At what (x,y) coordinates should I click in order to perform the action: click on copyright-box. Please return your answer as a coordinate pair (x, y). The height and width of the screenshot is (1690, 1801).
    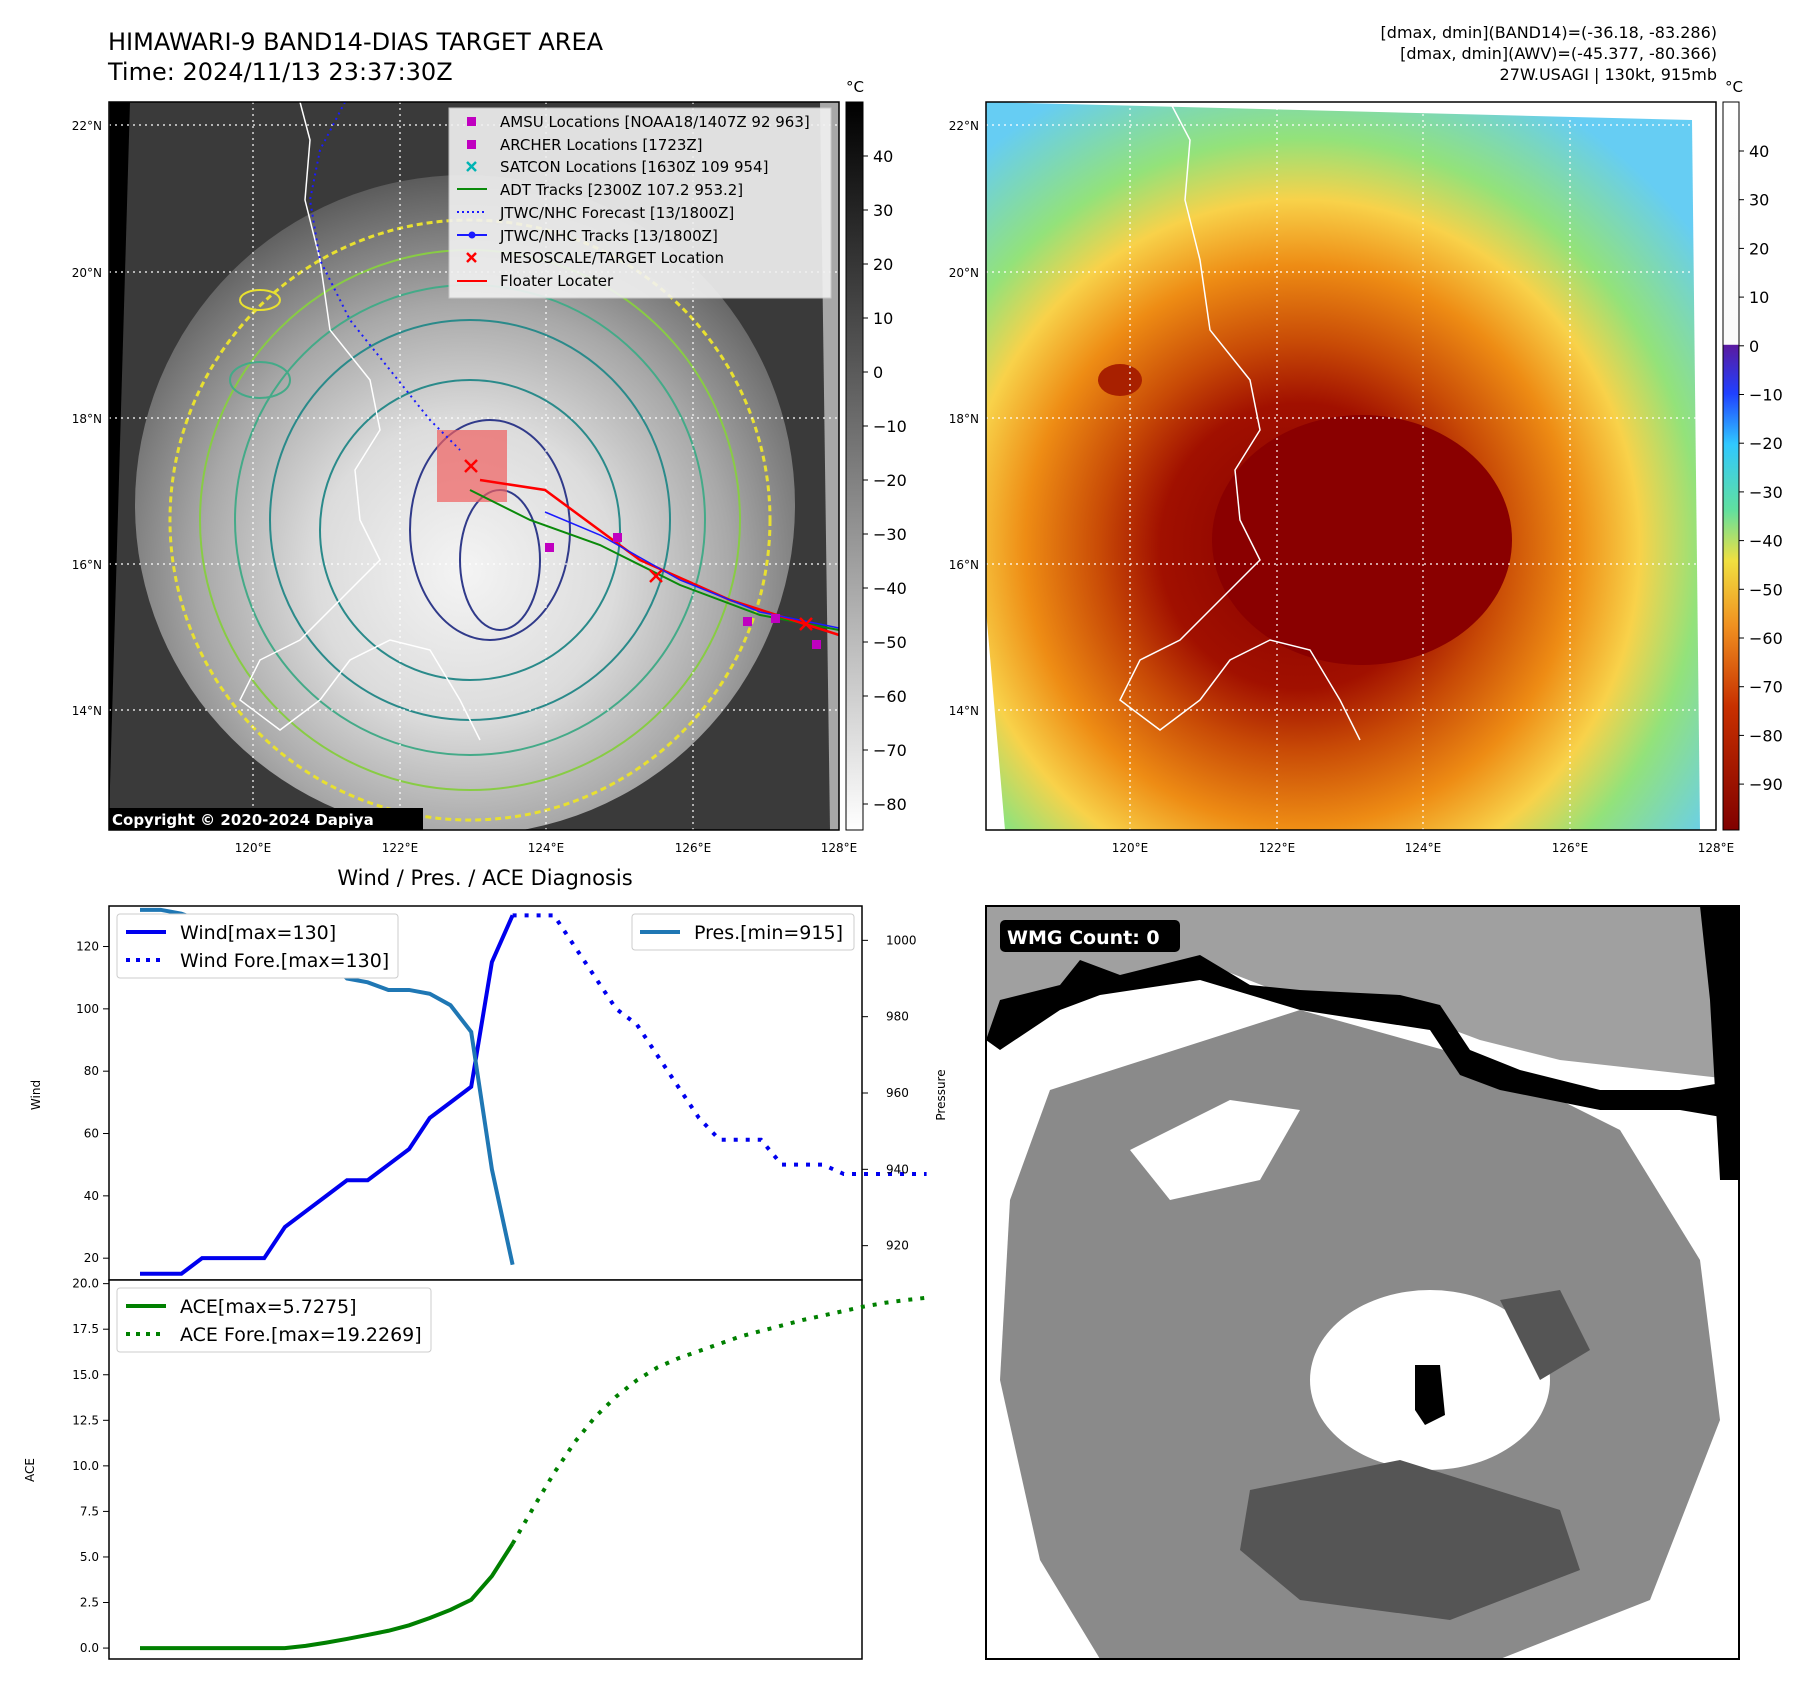
    Looking at the image, I should click on (266, 819).